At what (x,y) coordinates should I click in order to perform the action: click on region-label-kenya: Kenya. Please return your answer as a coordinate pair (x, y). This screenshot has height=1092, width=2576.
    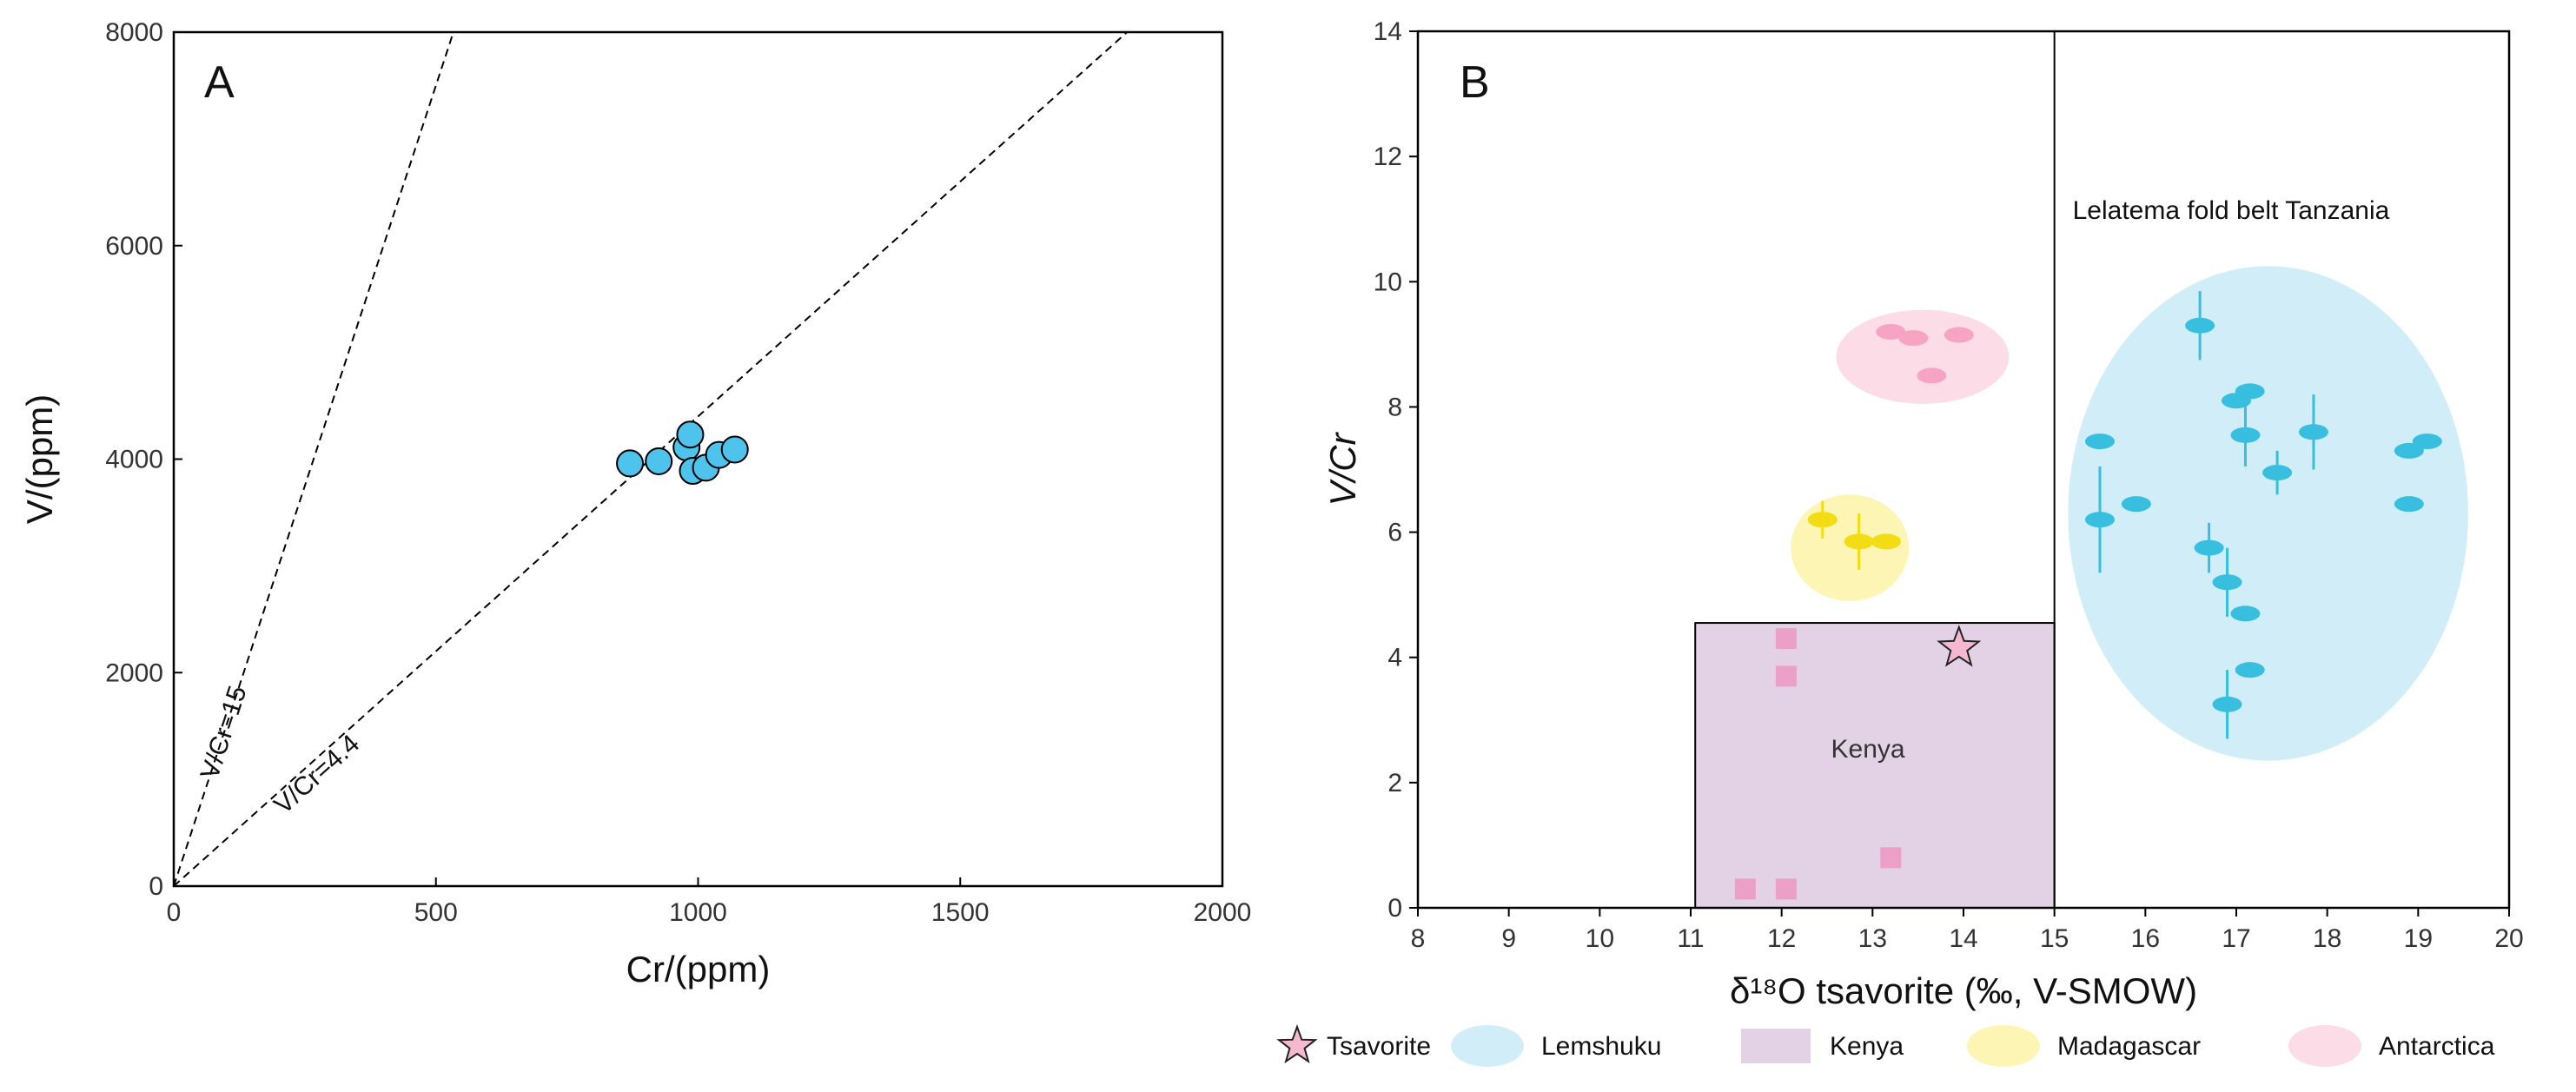
    Looking at the image, I should click on (1868, 749).